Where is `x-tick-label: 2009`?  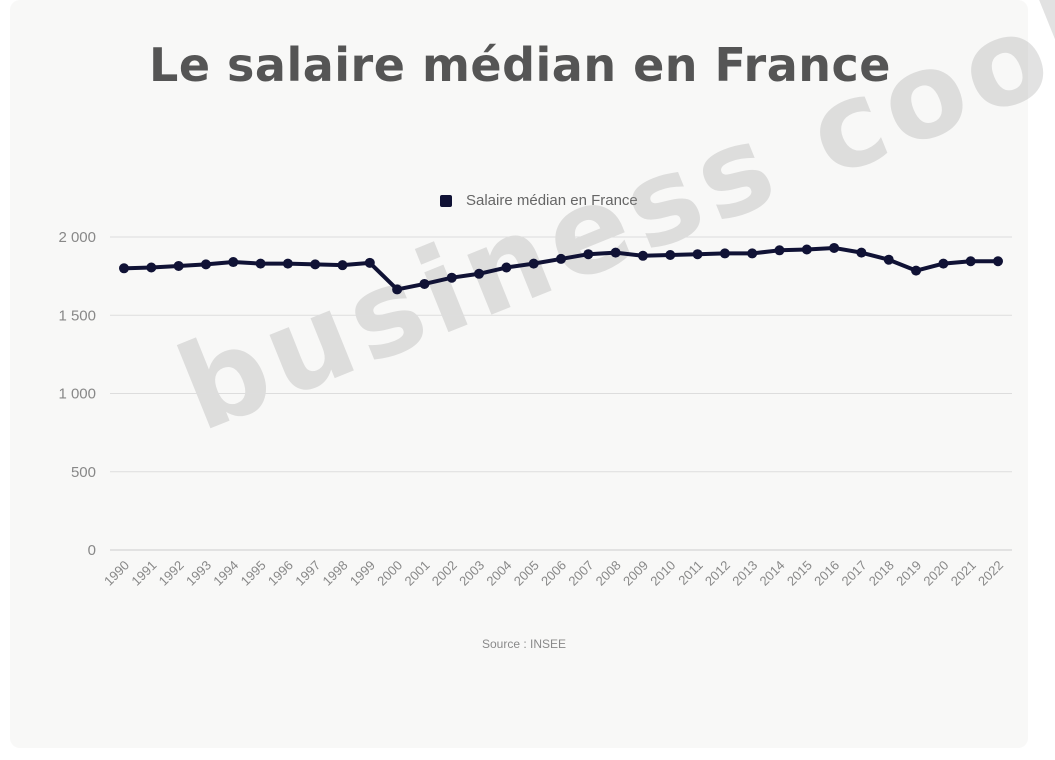
x-tick-label: 2009 is located at coordinates (635, 573).